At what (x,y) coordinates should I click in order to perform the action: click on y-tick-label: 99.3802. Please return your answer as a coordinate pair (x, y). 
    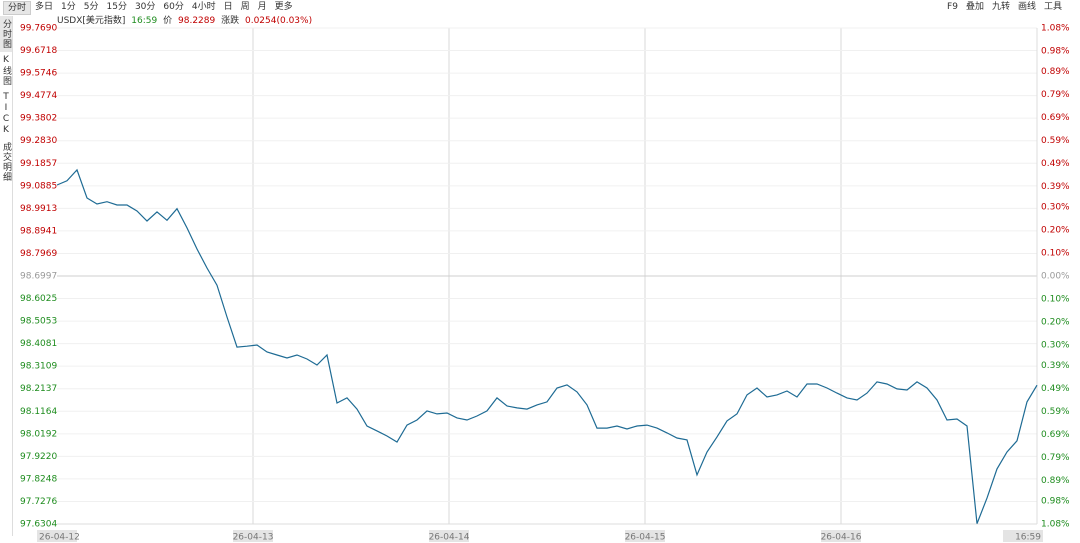
    Looking at the image, I should click on (38, 119).